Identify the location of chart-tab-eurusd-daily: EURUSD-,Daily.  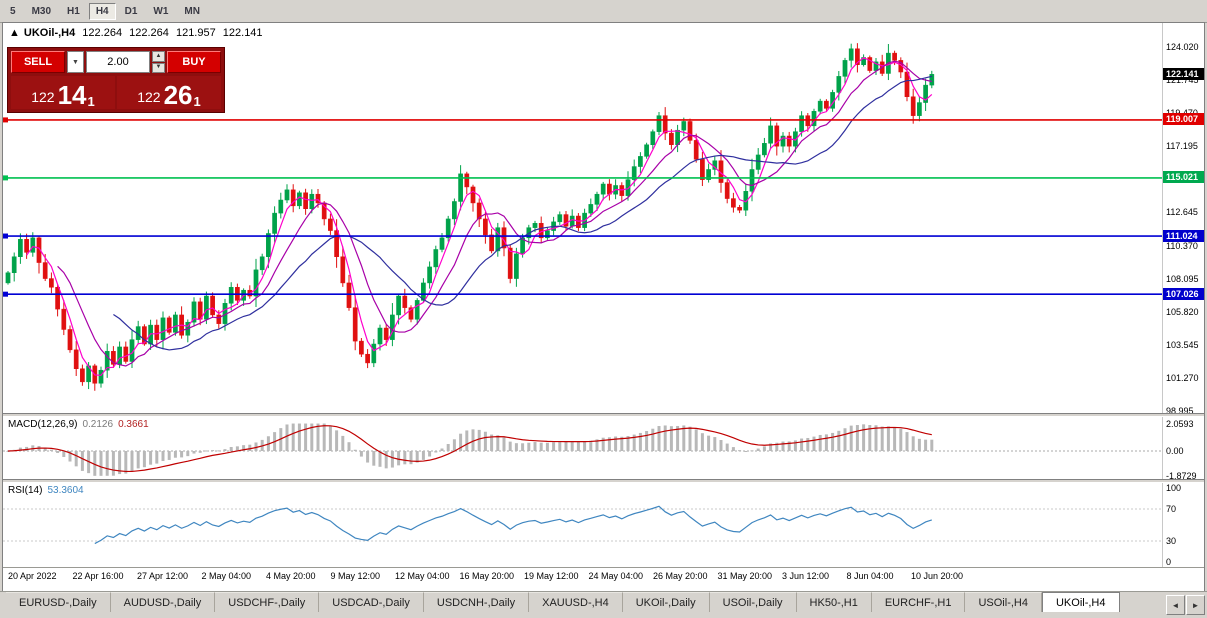
(58, 602).